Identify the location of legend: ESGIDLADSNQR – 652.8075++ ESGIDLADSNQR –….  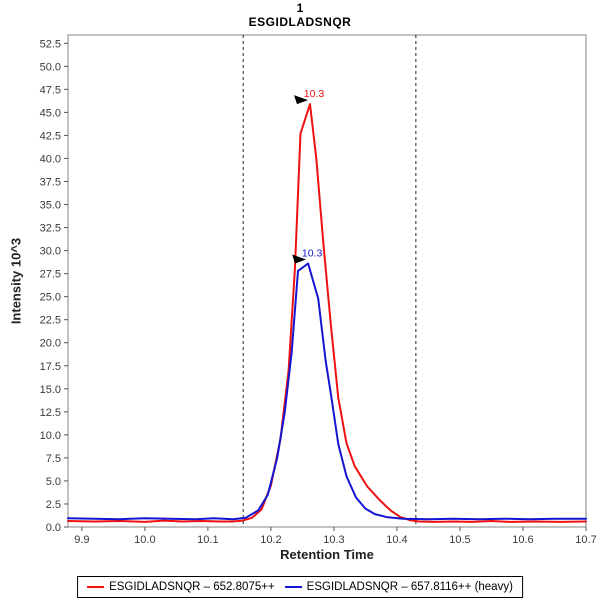
(300, 587).